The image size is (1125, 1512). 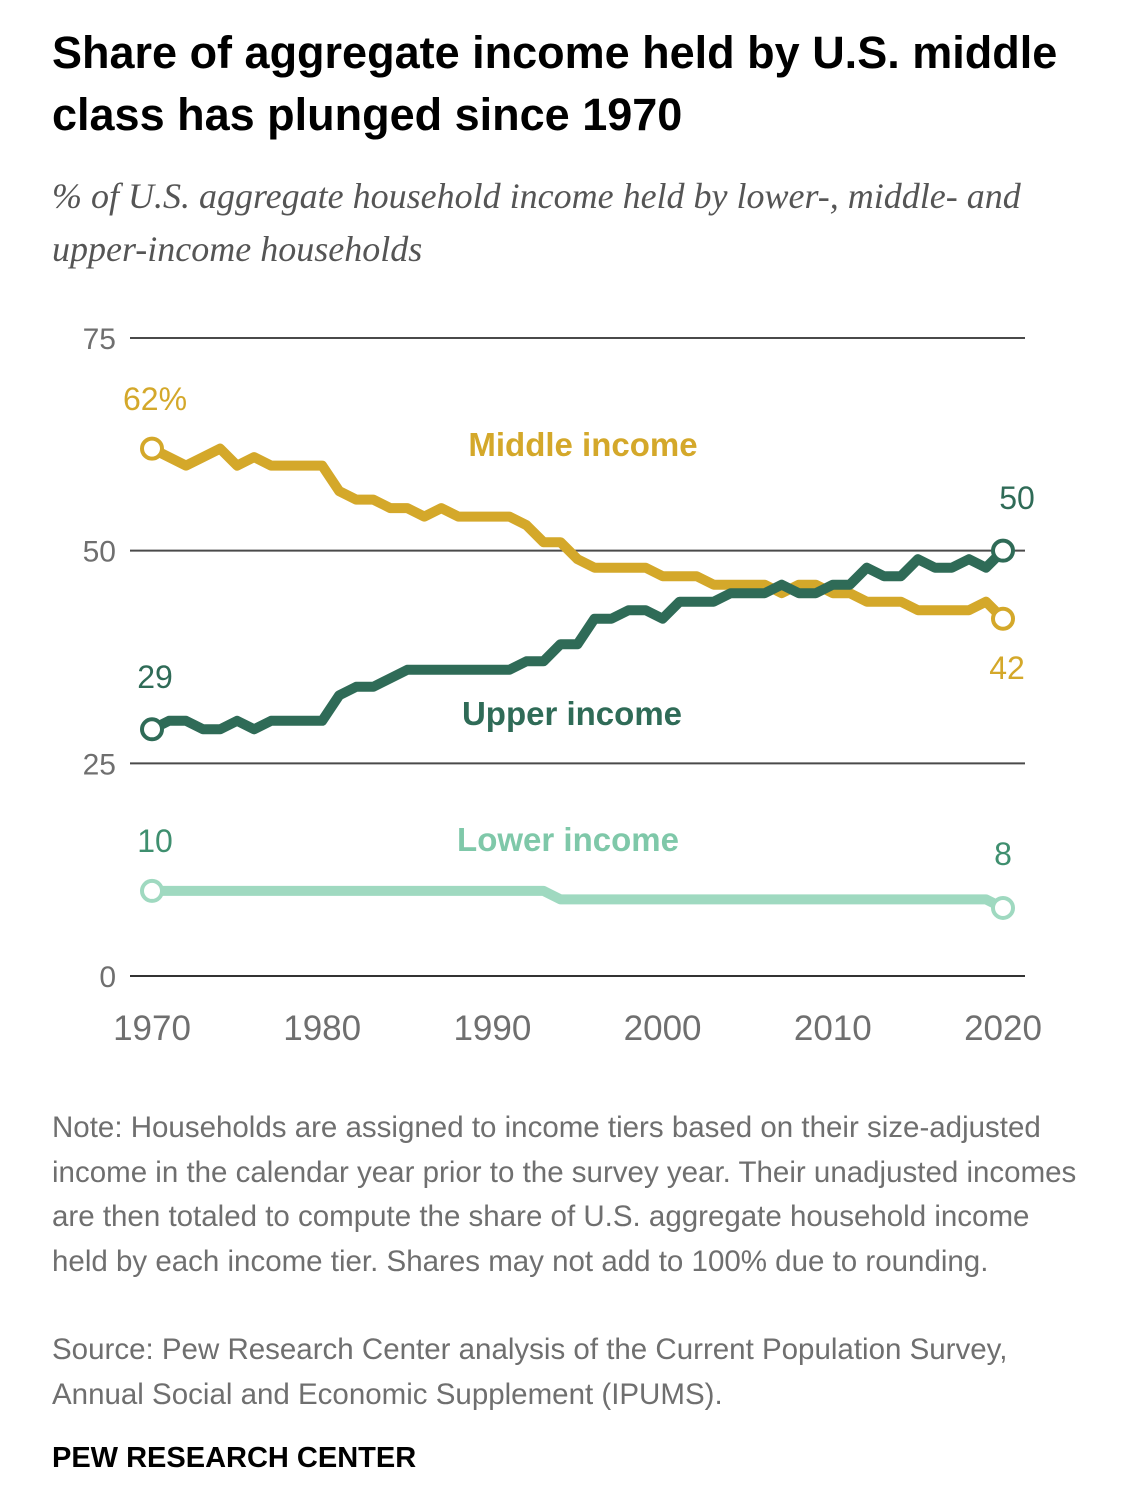 What do you see at coordinates (99, 552) in the screenshot?
I see `y-tick-label: 50` at bounding box center [99, 552].